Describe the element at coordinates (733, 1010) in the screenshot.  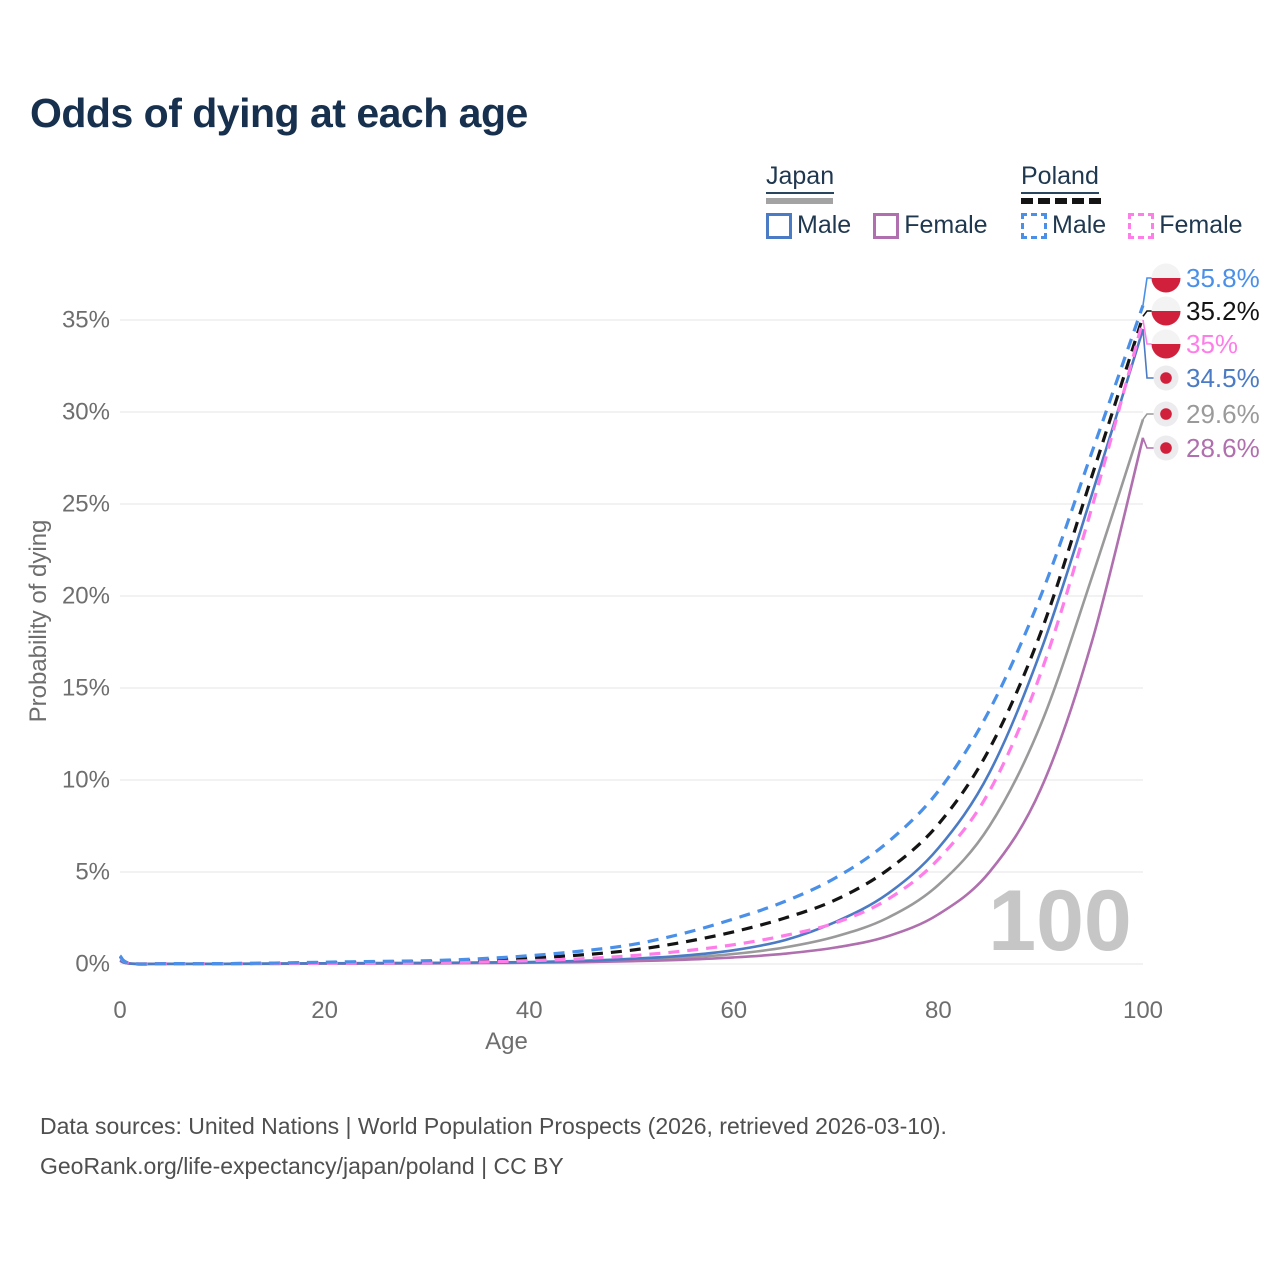
I see `x-tick-label: 60` at that location.